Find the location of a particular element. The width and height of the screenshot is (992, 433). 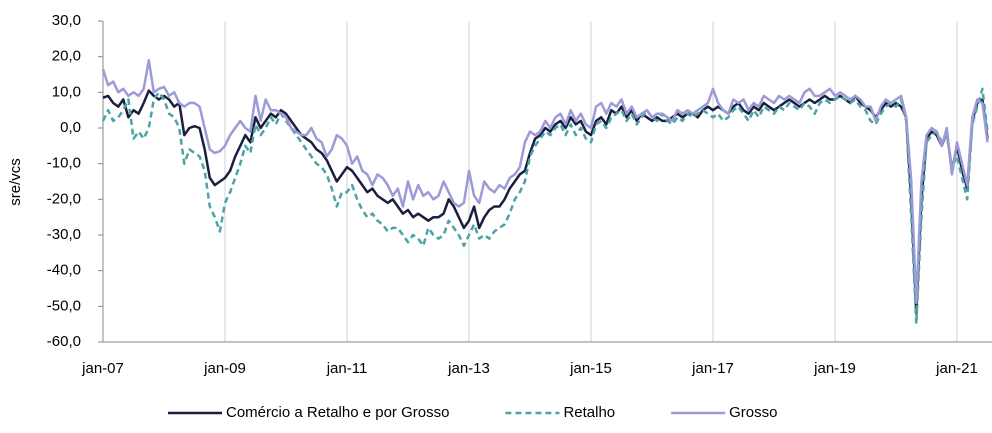

x-tick-label: jan-21 is located at coordinates (956, 368).